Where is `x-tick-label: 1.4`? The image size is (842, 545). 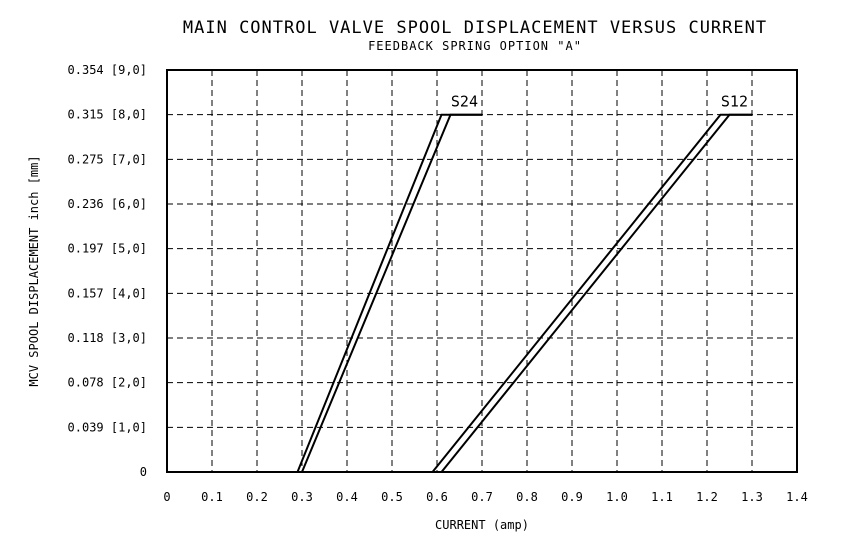 x-tick-label: 1.4 is located at coordinates (797, 497).